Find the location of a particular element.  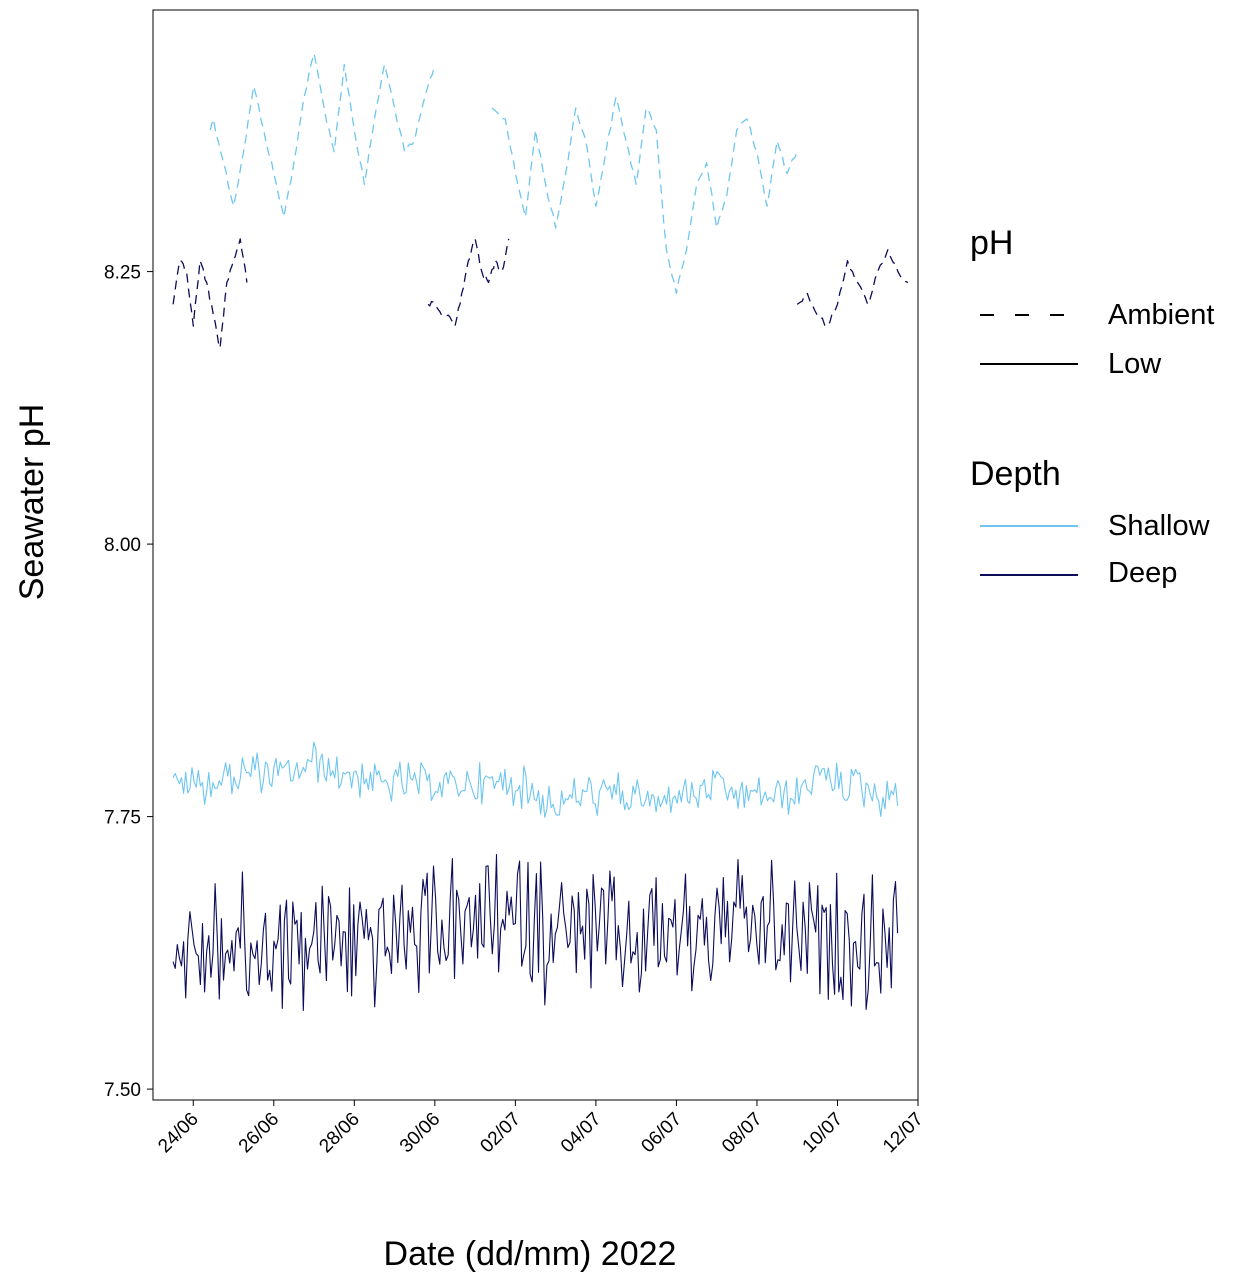

x-axis-title: Date (dd/mm) 2022 is located at coordinates (530, 1254).